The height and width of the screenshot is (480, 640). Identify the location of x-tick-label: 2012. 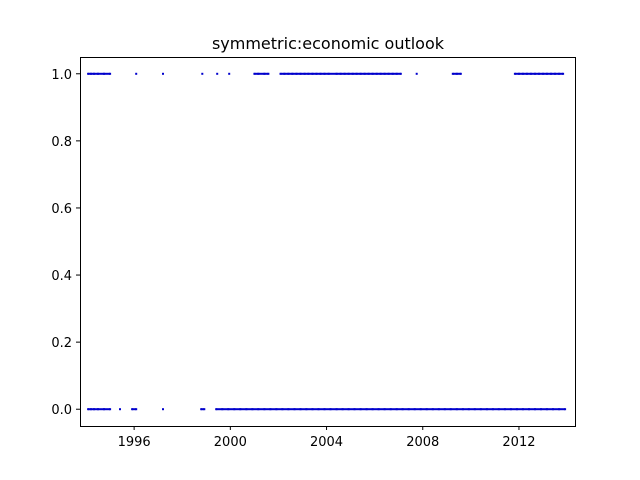
(518, 442).